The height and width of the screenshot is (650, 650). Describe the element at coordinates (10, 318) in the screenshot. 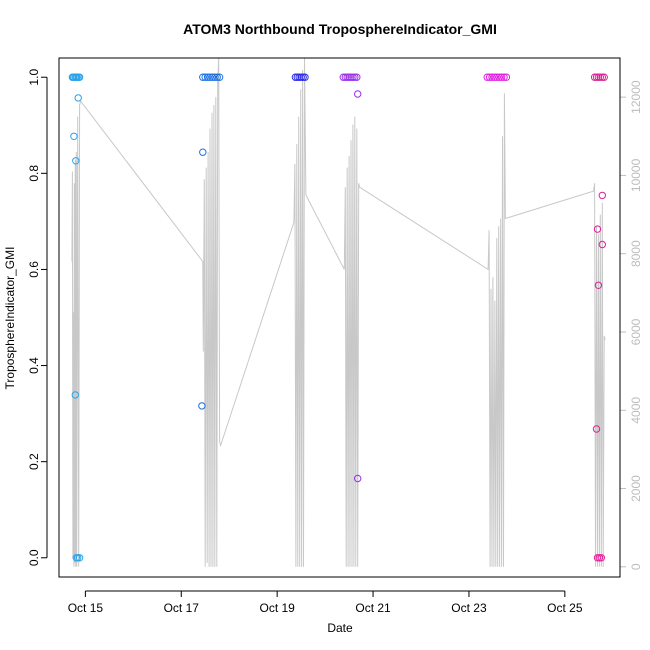

I see `y-axis-label: TroposphereIndicator_GMI` at that location.